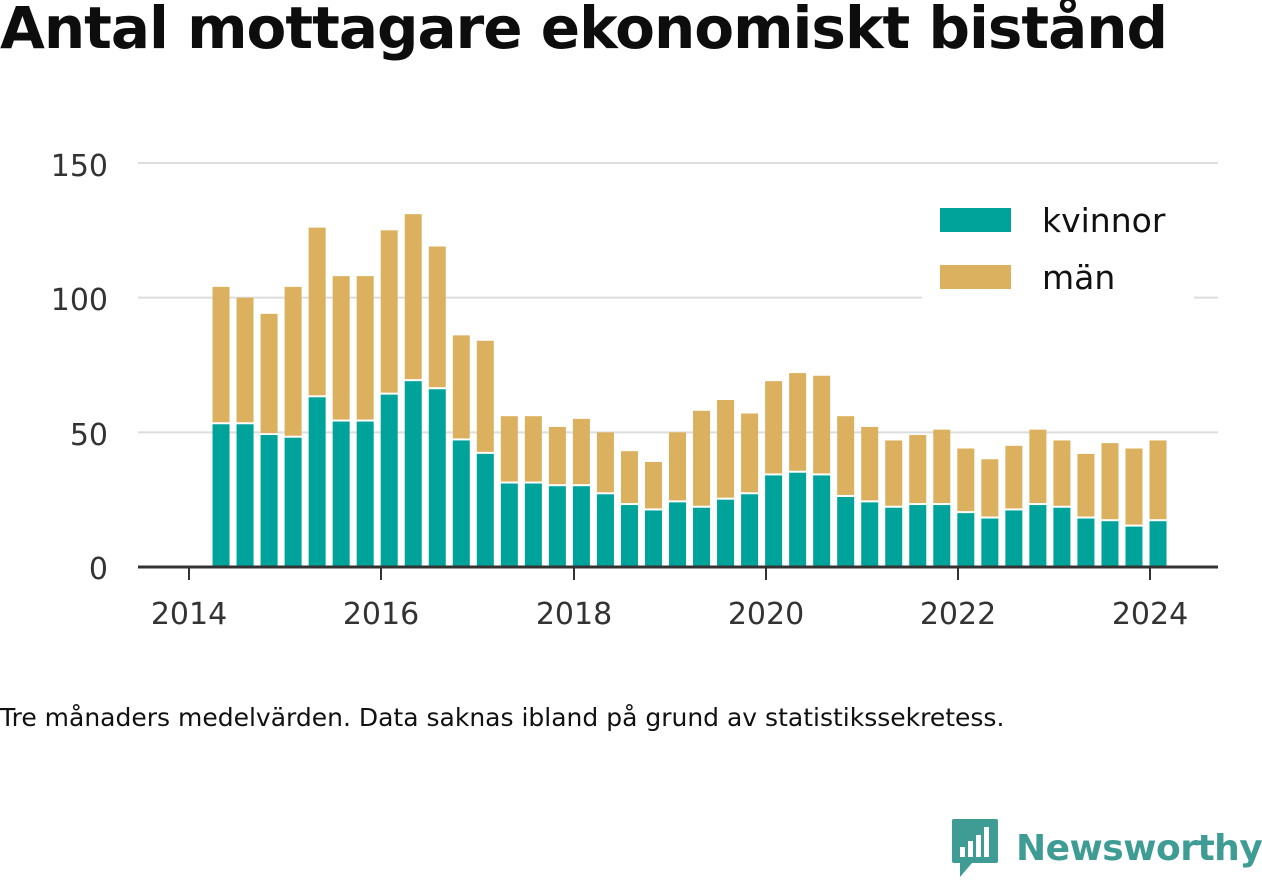  Describe the element at coordinates (381, 614) in the screenshot. I see `x-tick-label: 2016` at that location.